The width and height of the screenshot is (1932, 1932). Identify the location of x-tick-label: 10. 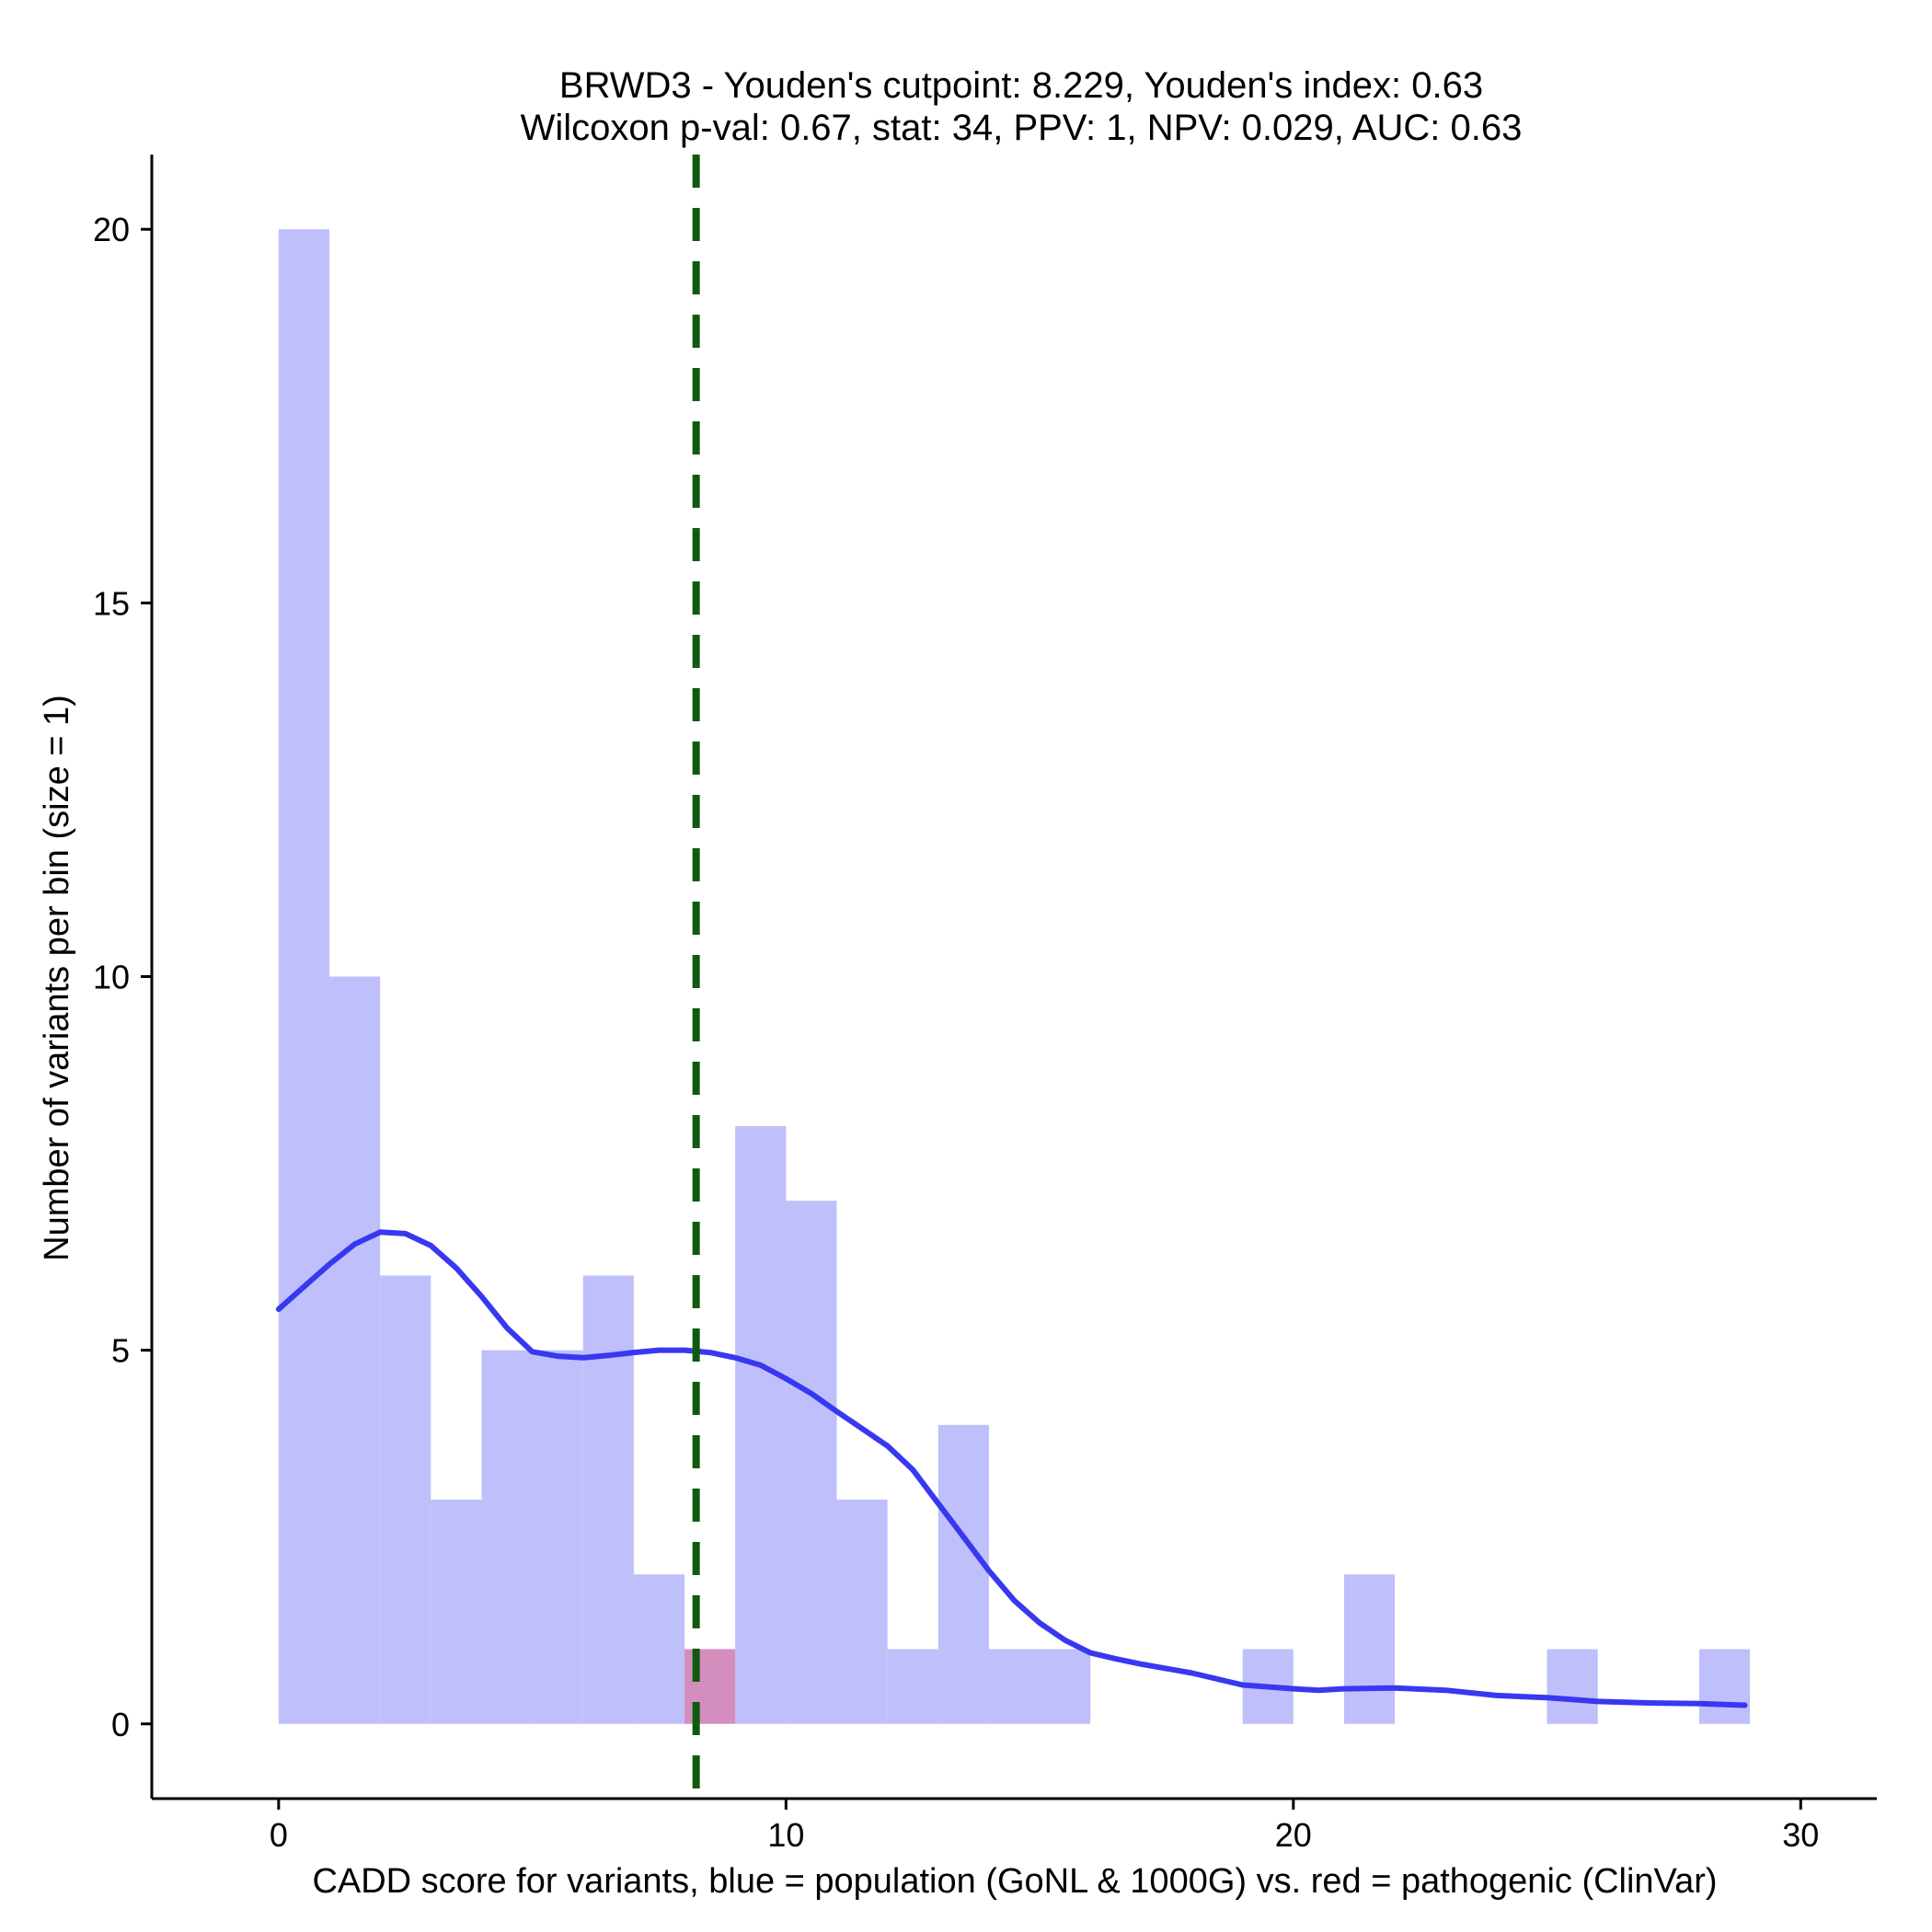
(785, 1835).